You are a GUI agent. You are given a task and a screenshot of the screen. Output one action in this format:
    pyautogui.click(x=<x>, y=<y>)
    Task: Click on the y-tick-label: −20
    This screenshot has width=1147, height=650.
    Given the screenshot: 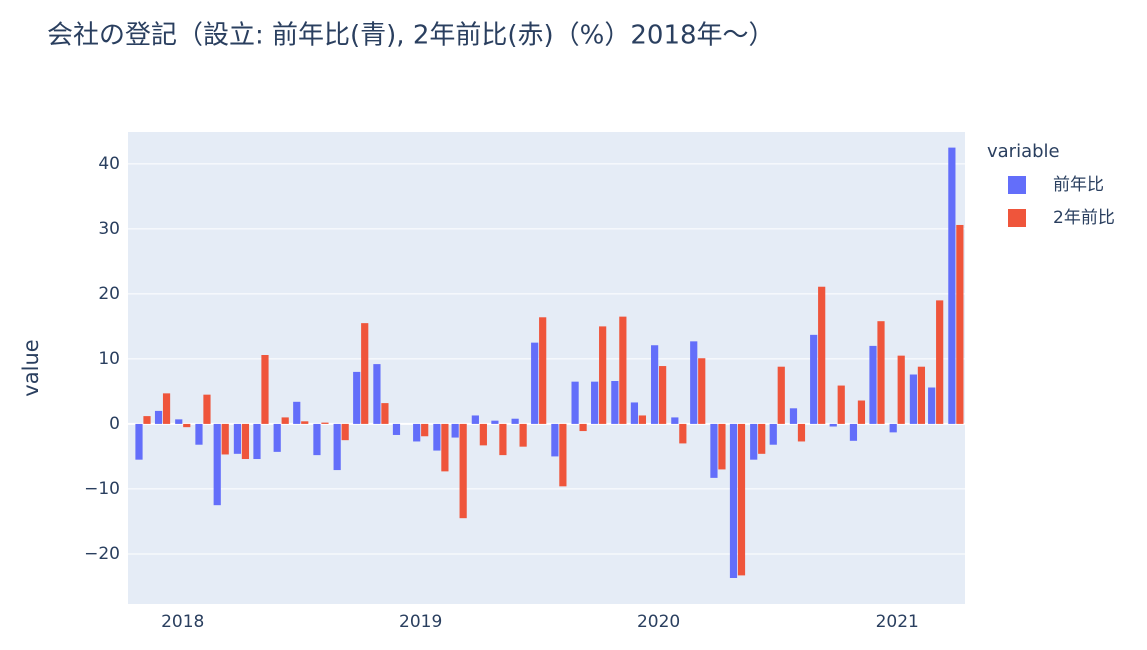 What is the action you would take?
    pyautogui.click(x=102, y=554)
    